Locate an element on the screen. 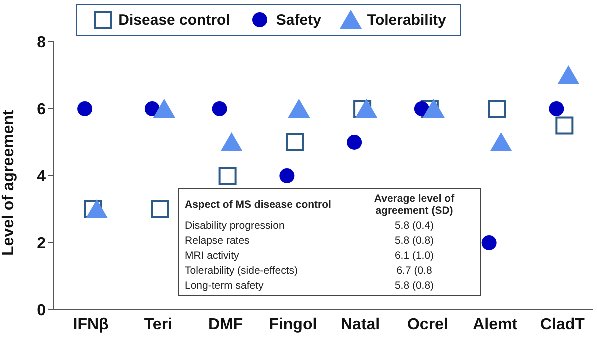  x-tick-label: DMF is located at coordinates (226, 325).